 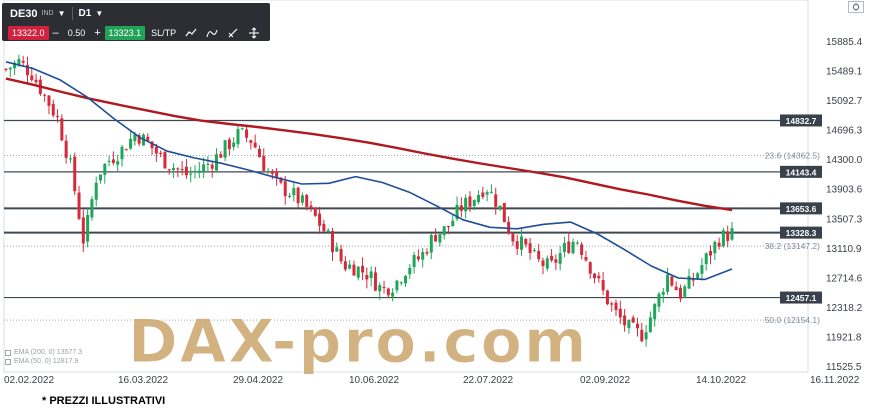 What do you see at coordinates (191, 33) in the screenshot?
I see `line-chart-icon` at bounding box center [191, 33].